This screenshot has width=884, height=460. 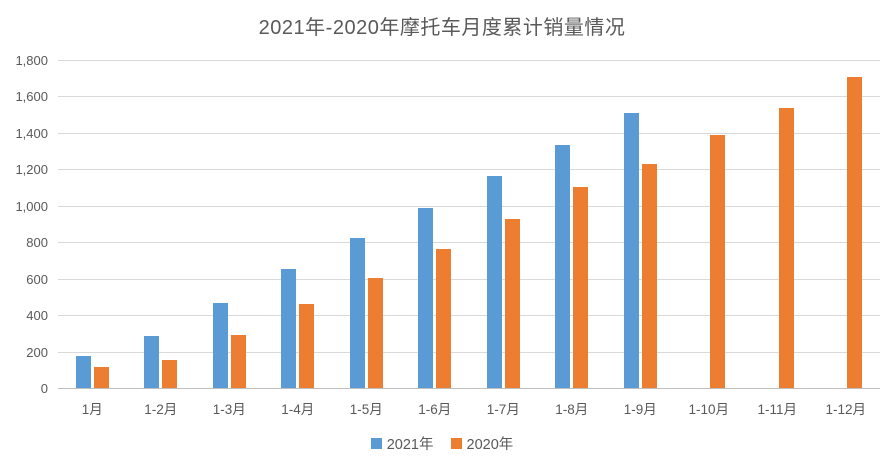 What do you see at coordinates (709, 409) in the screenshot?
I see `x-axis-tick-label: 1-10月` at bounding box center [709, 409].